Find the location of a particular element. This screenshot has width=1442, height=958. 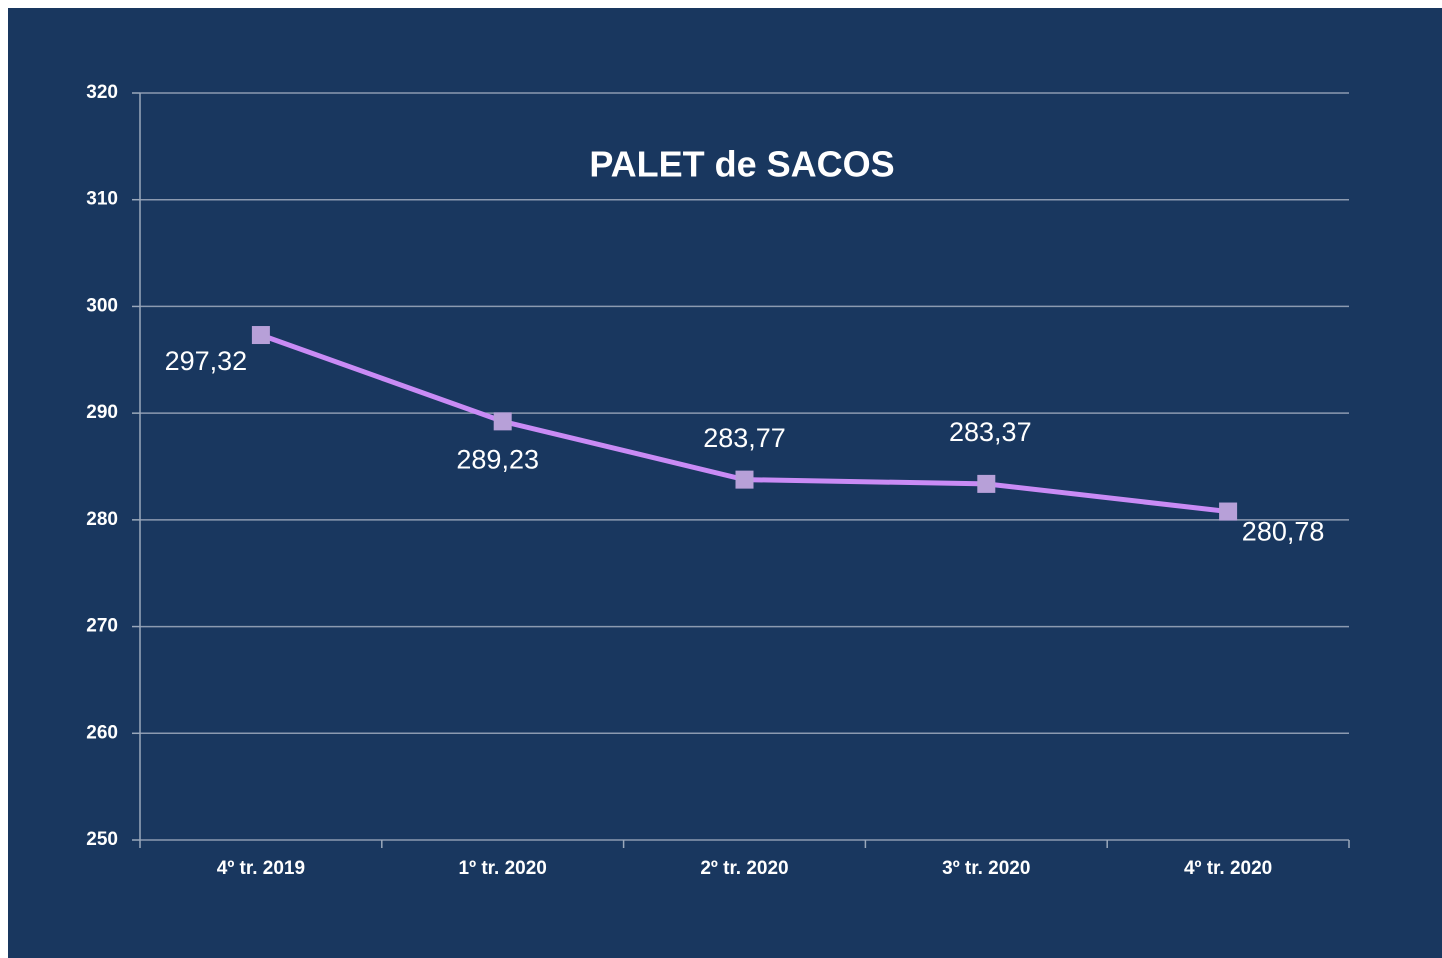

y-tick-label: 270 is located at coordinates (102, 626).